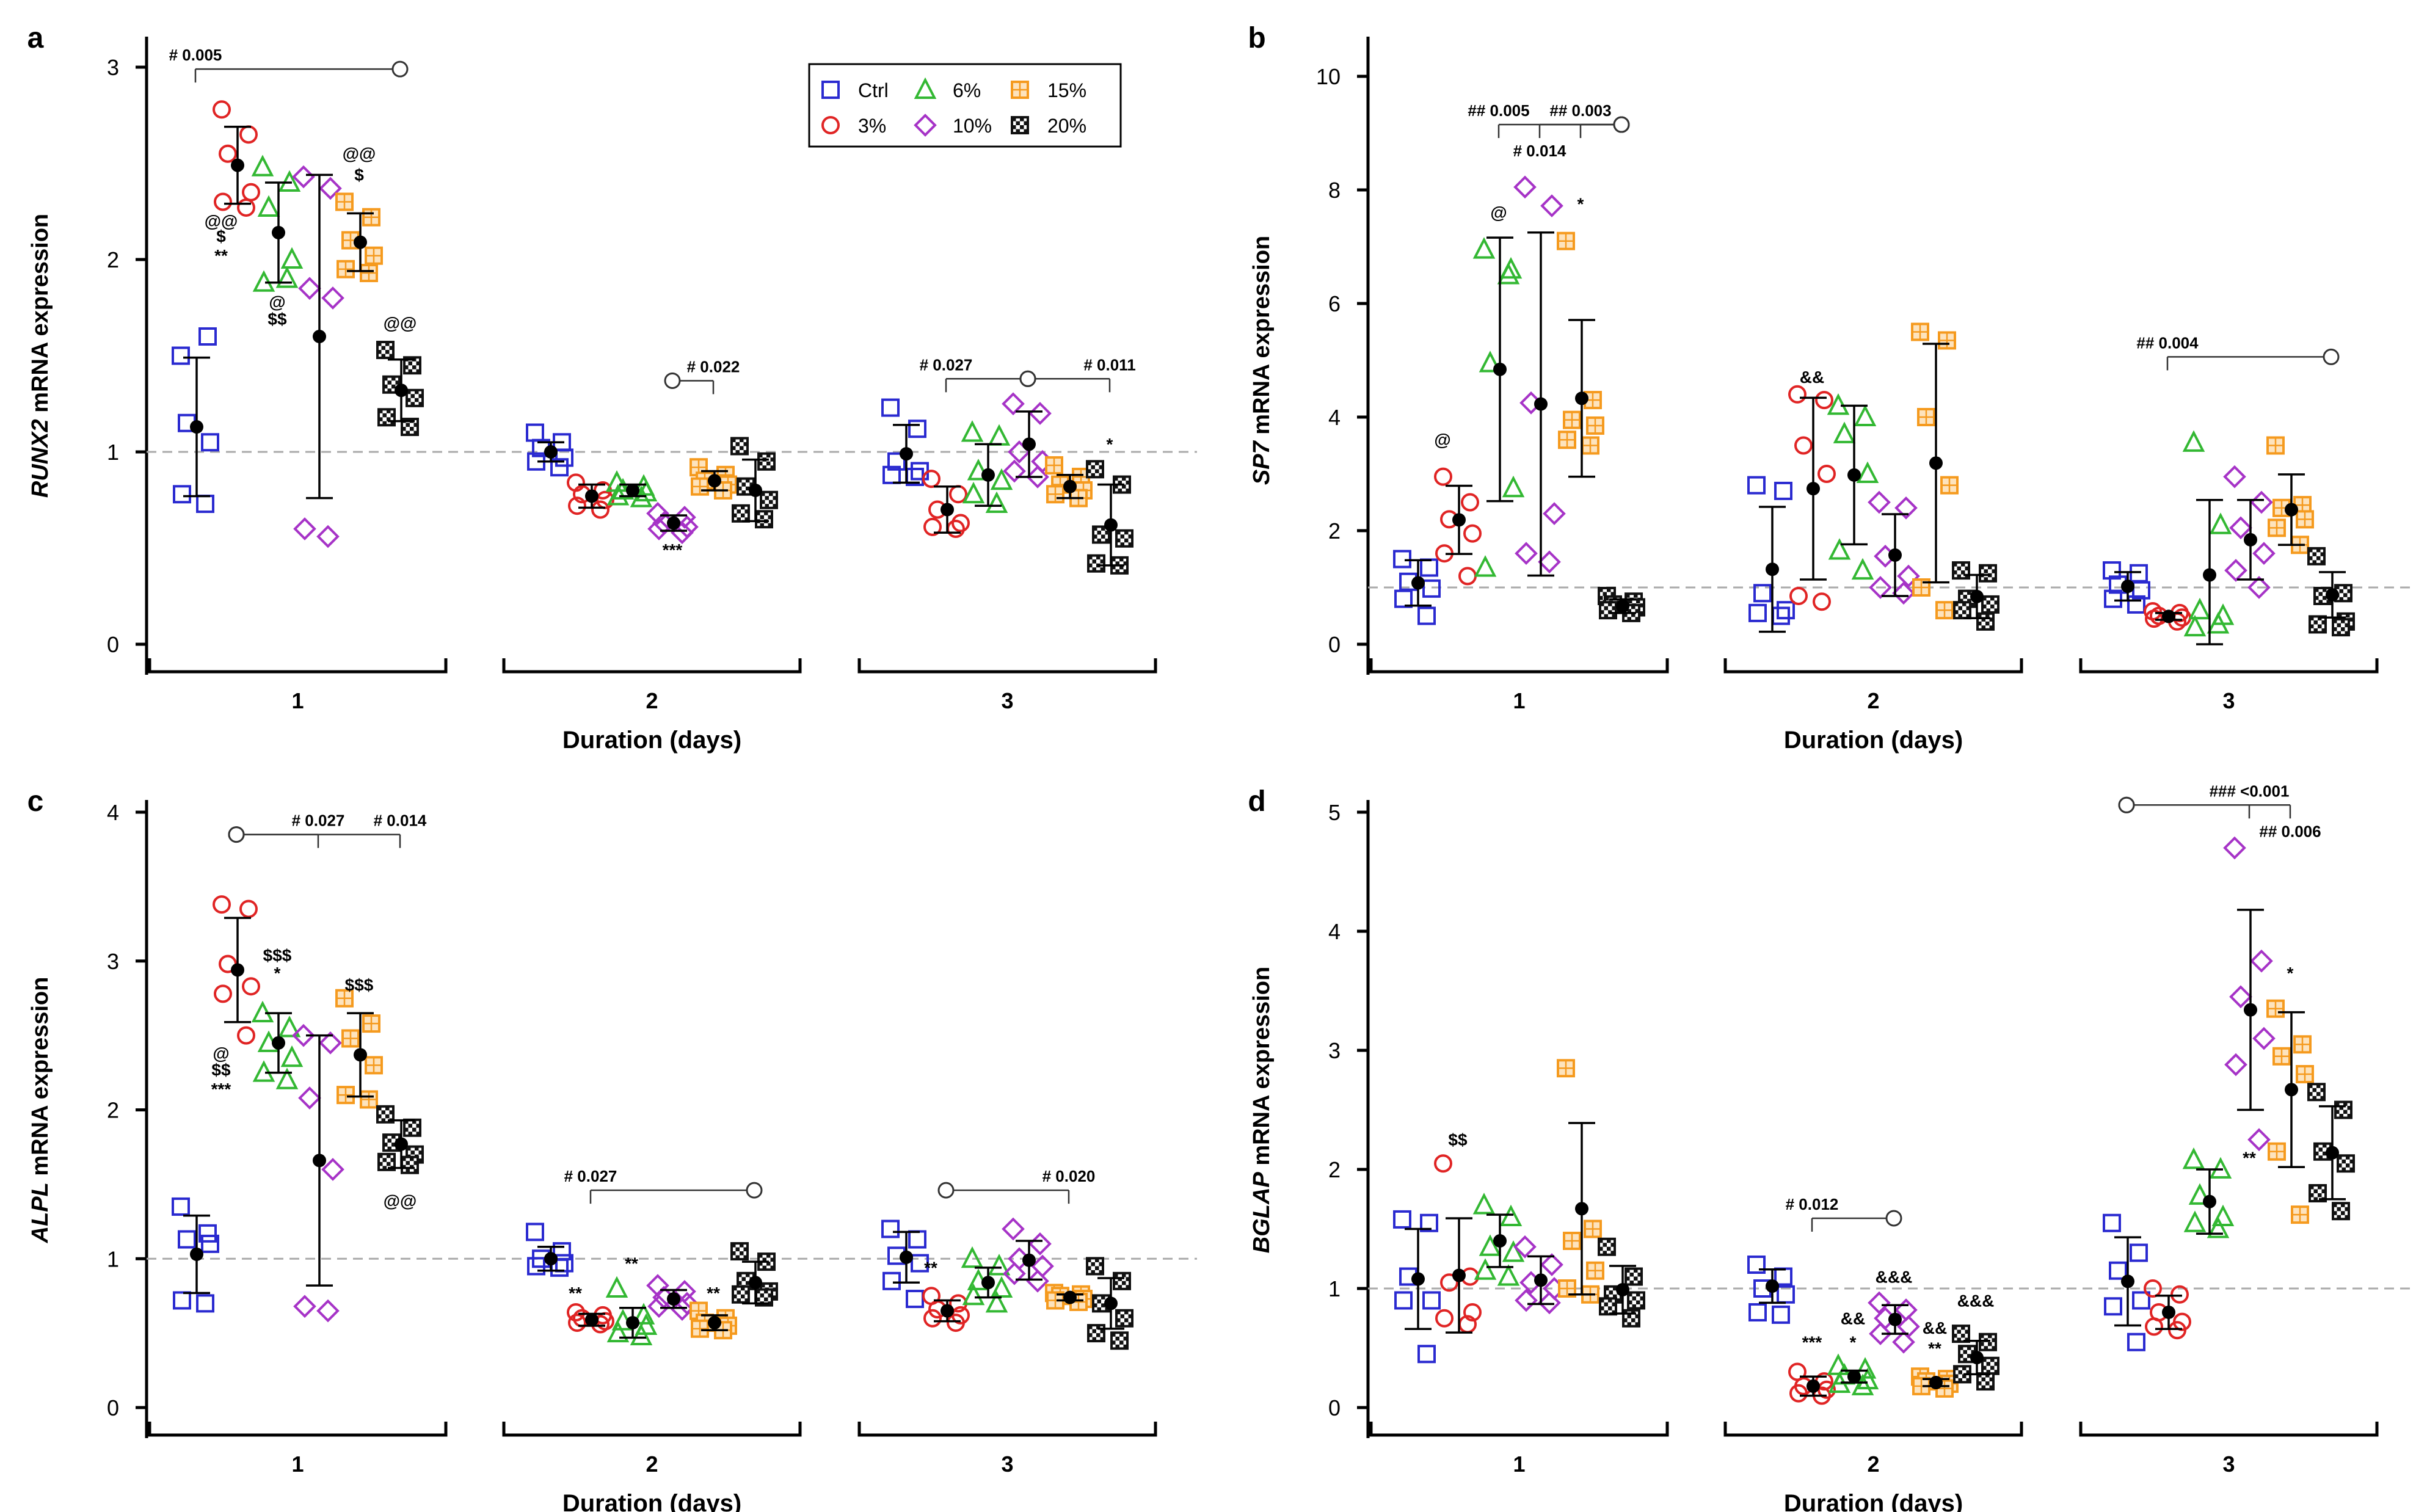 The height and width of the screenshot is (1512, 2416). What do you see at coordinates (2126, 588) in the screenshot?
I see `series-Ctrl-day3` at bounding box center [2126, 588].